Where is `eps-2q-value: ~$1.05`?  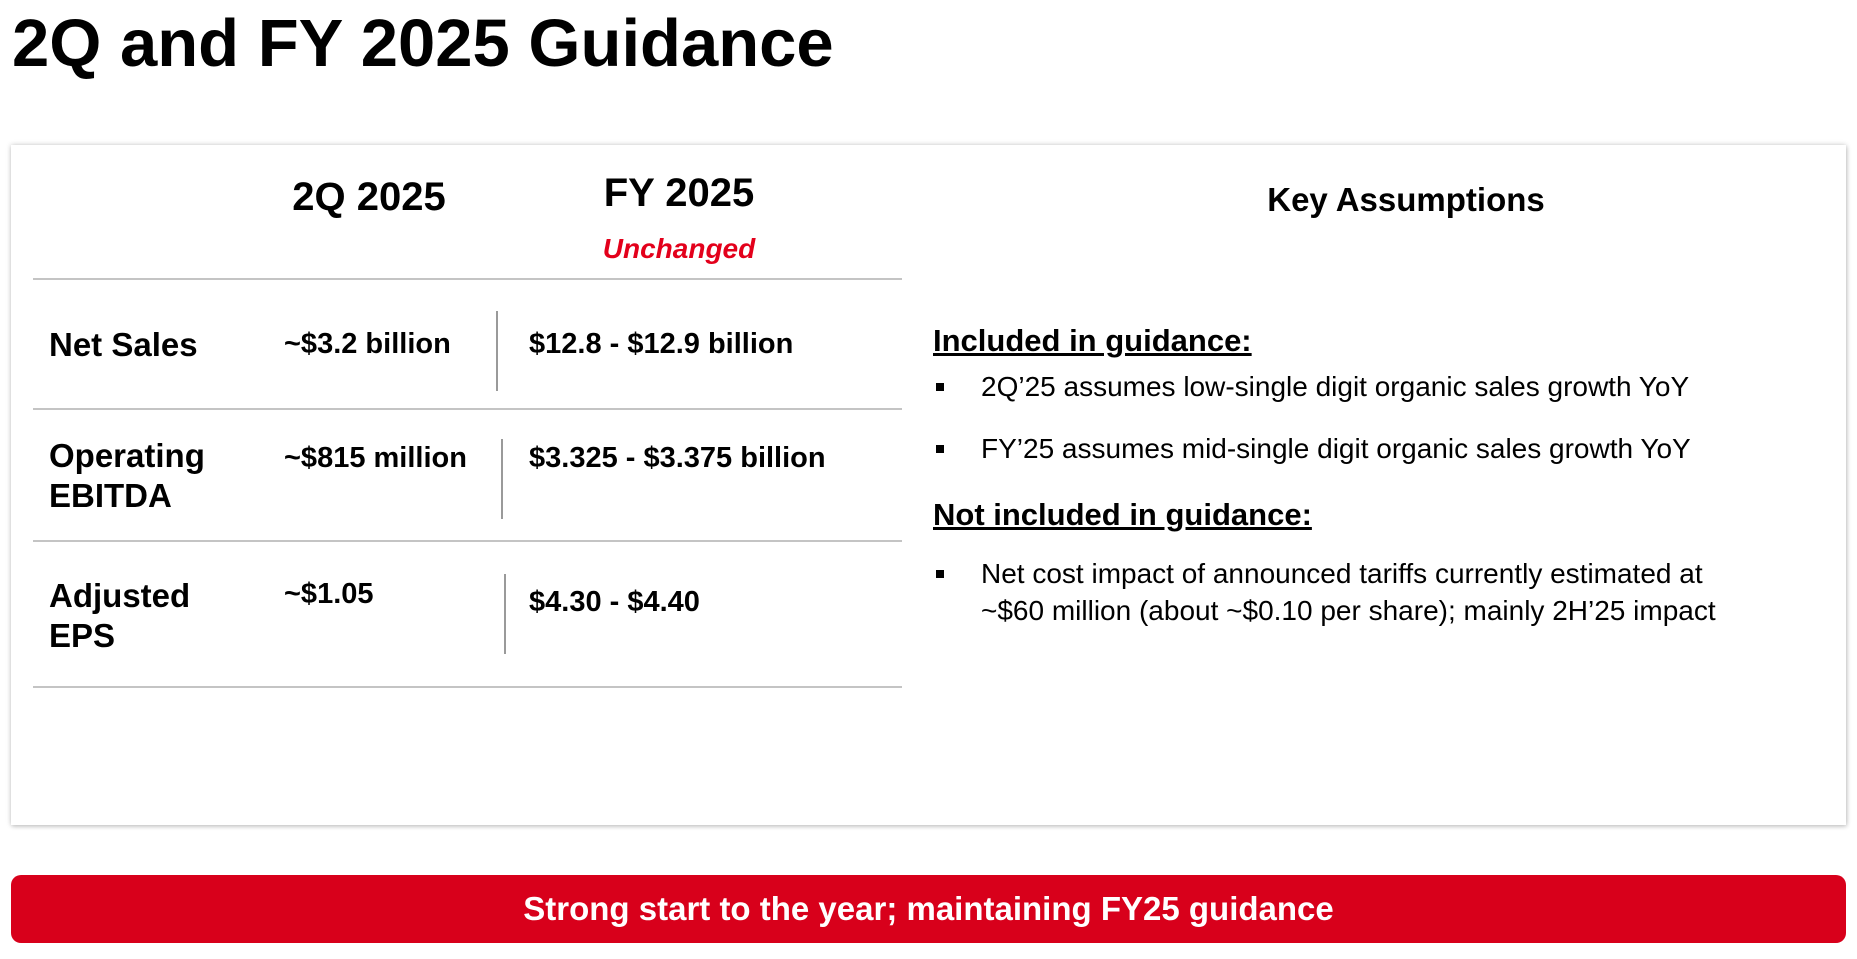 eps-2q-value: ~$1.05 is located at coordinates (329, 594).